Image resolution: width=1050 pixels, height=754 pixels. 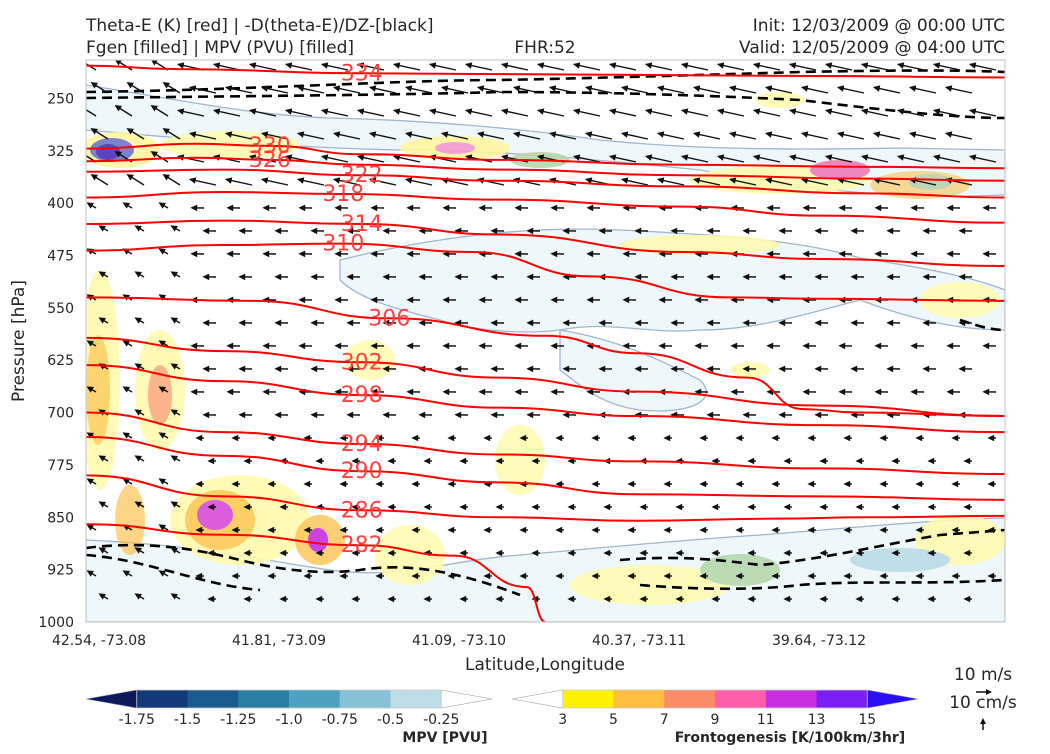 What do you see at coordinates (362, 395) in the screenshot?
I see `theta-e-contour-label: 298` at bounding box center [362, 395].